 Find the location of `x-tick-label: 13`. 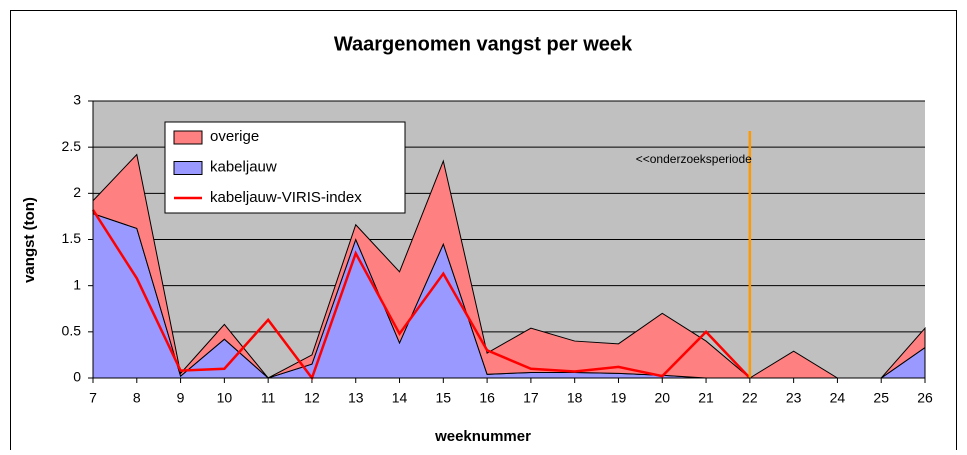

x-tick-label: 13 is located at coordinates (356, 398).